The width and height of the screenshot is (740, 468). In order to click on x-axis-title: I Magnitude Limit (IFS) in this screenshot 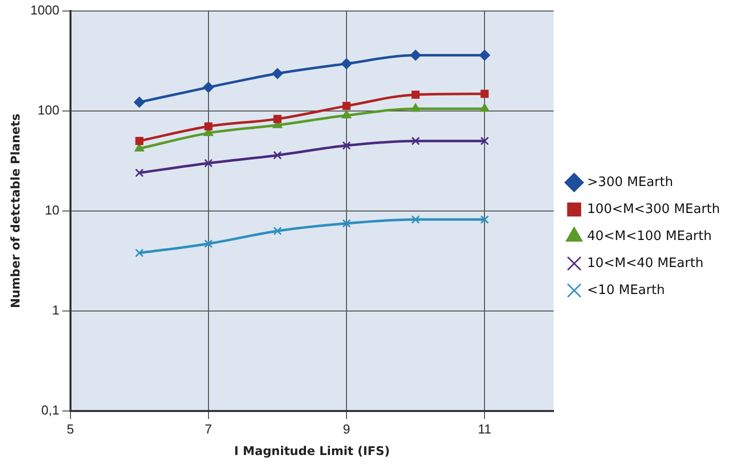, I will do `click(312, 451)`.